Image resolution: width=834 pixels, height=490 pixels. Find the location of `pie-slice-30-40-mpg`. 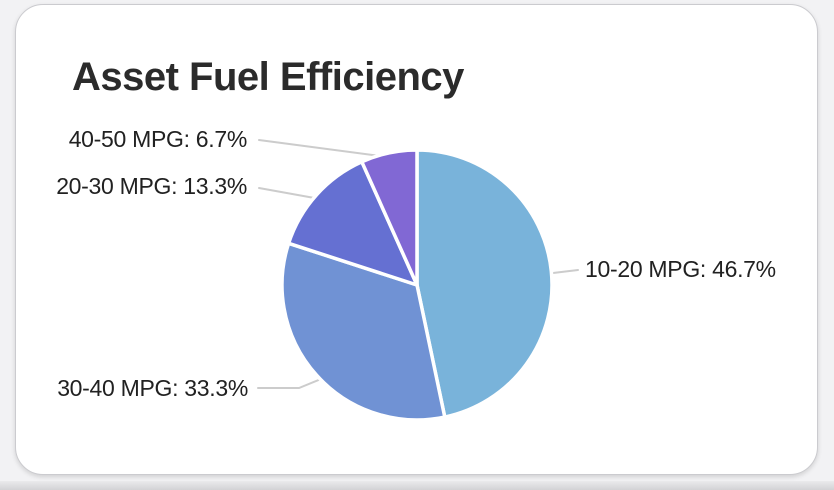

pie-slice-30-40-mpg is located at coordinates (363, 331).